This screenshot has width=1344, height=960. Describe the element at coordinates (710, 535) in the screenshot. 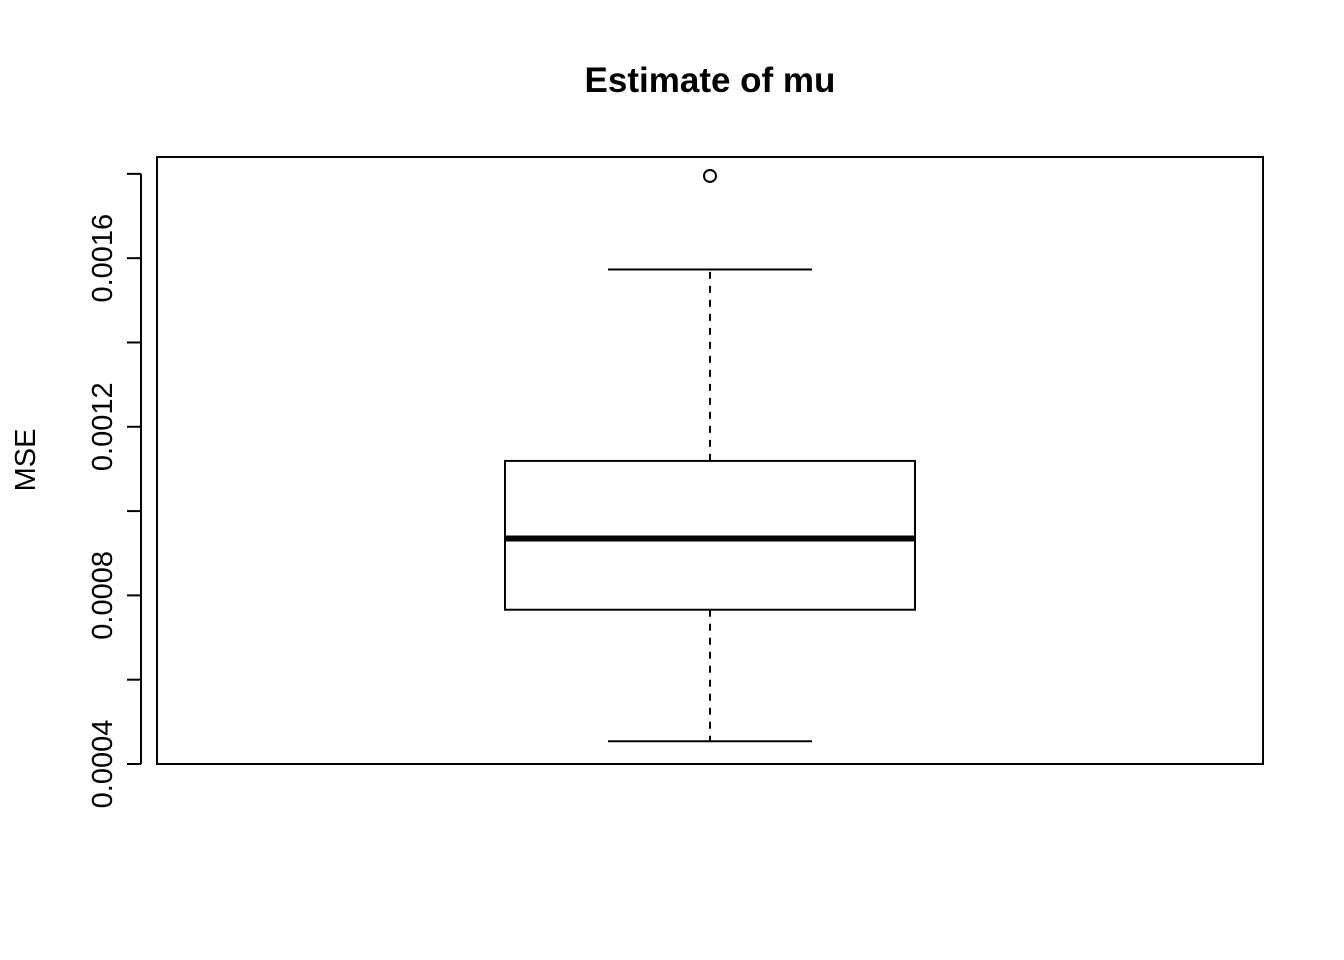

I see `box-iqr` at that location.